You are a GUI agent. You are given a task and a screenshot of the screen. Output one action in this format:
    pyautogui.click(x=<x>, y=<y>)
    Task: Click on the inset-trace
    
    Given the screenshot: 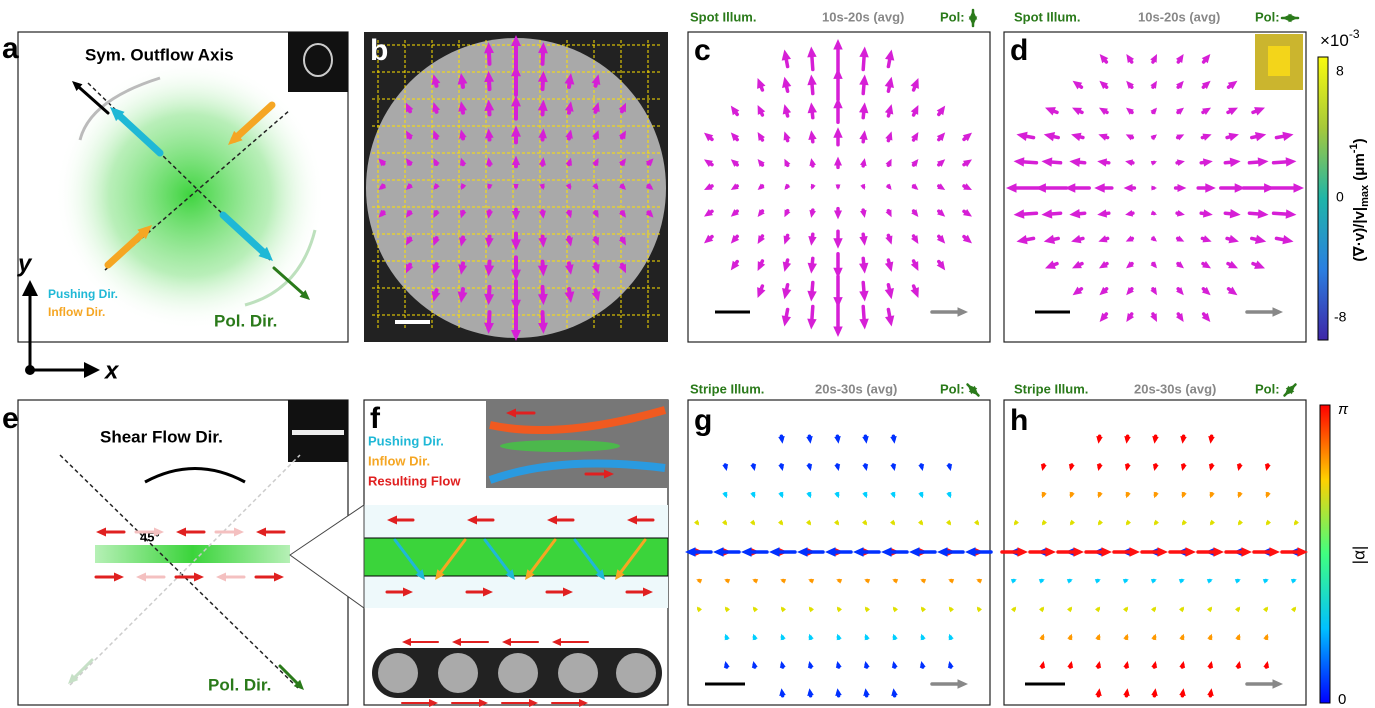 What is the action you would take?
    pyautogui.click(x=577, y=471)
    